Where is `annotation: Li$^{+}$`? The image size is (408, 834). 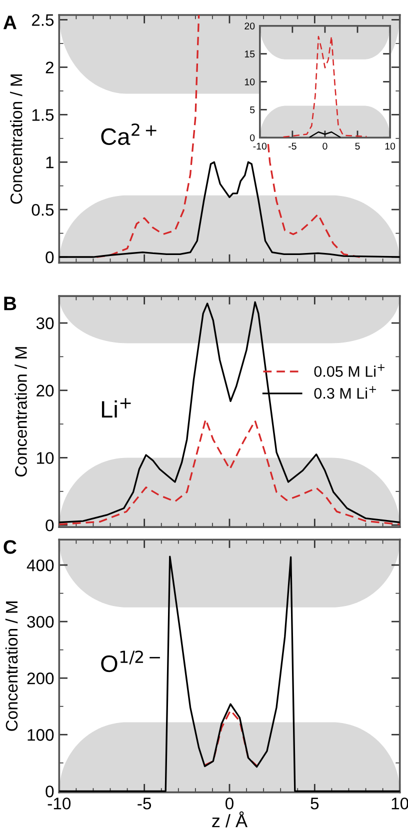 annotation: Li$^{+}$ is located at coordinates (116, 408).